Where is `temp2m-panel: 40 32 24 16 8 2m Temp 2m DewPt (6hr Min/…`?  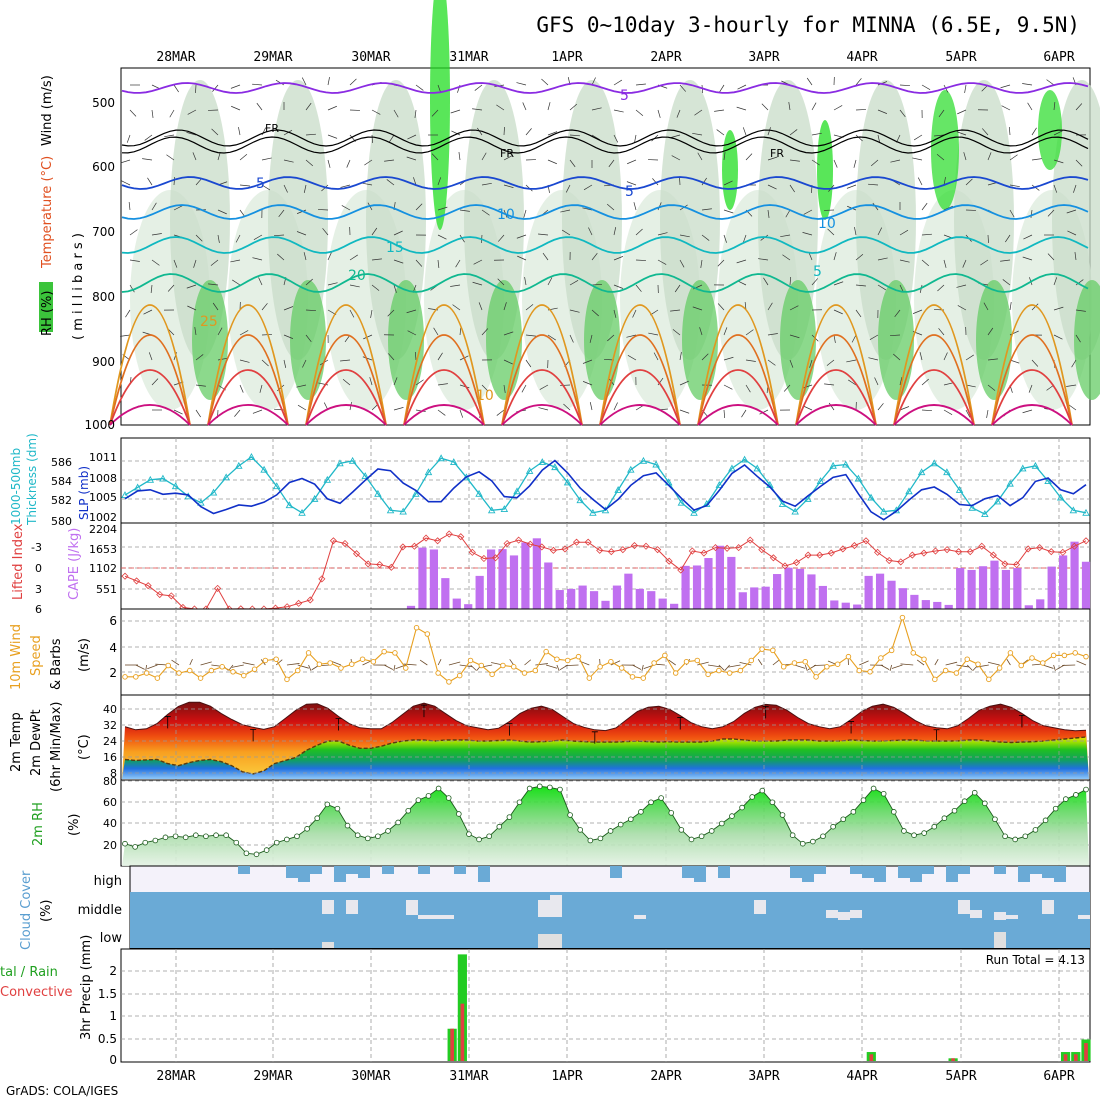 temp2m-panel: 40 32 24 16 8 2m Temp 2m DewPt (6hr Min/… is located at coordinates (550, 743).